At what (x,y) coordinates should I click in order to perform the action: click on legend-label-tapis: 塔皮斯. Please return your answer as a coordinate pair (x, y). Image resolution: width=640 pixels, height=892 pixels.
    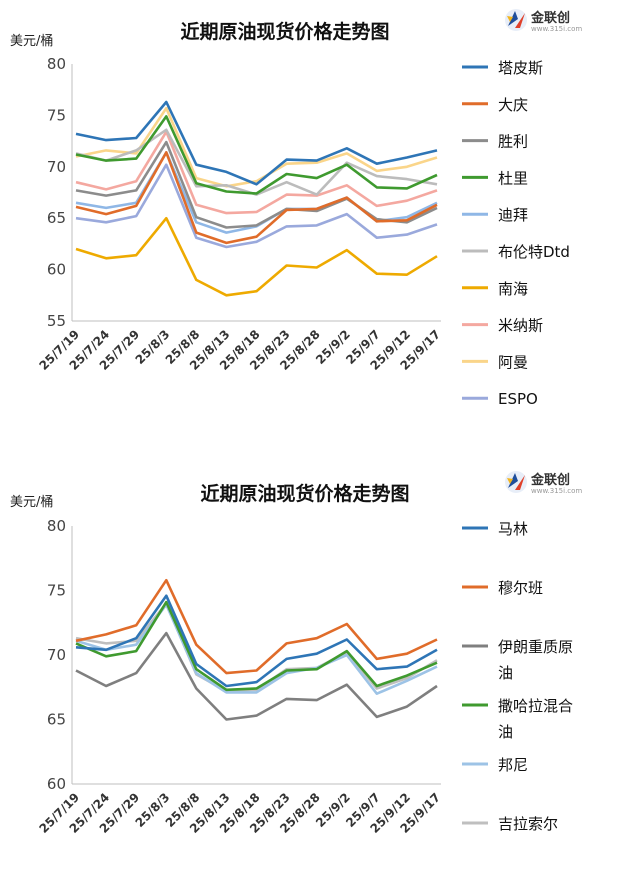
    Looking at the image, I should click on (520, 68).